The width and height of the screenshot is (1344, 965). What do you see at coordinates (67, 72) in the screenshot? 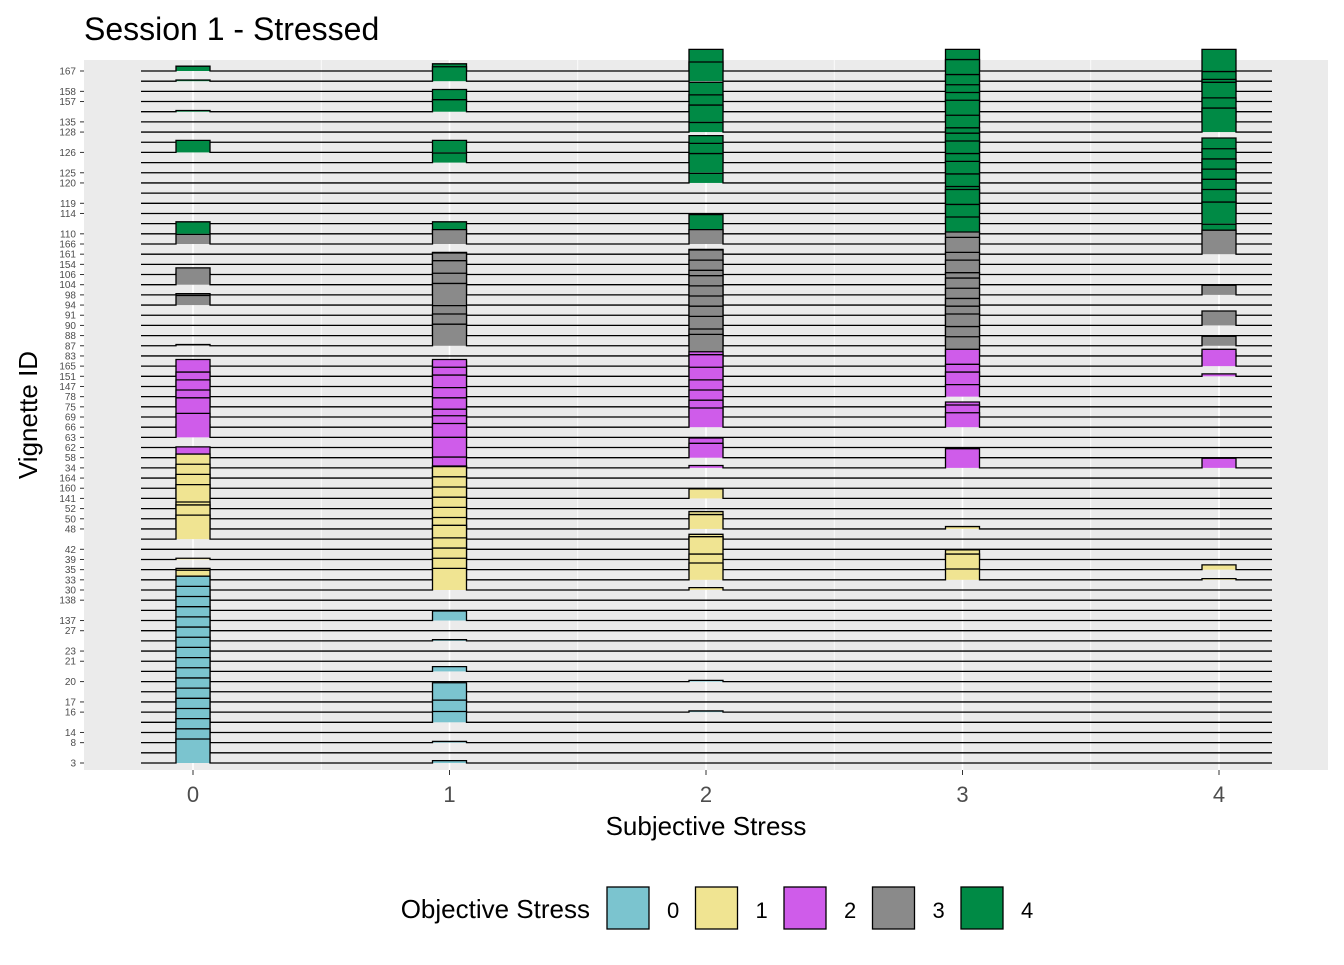
I see `y-tick-label: 167` at bounding box center [67, 72].